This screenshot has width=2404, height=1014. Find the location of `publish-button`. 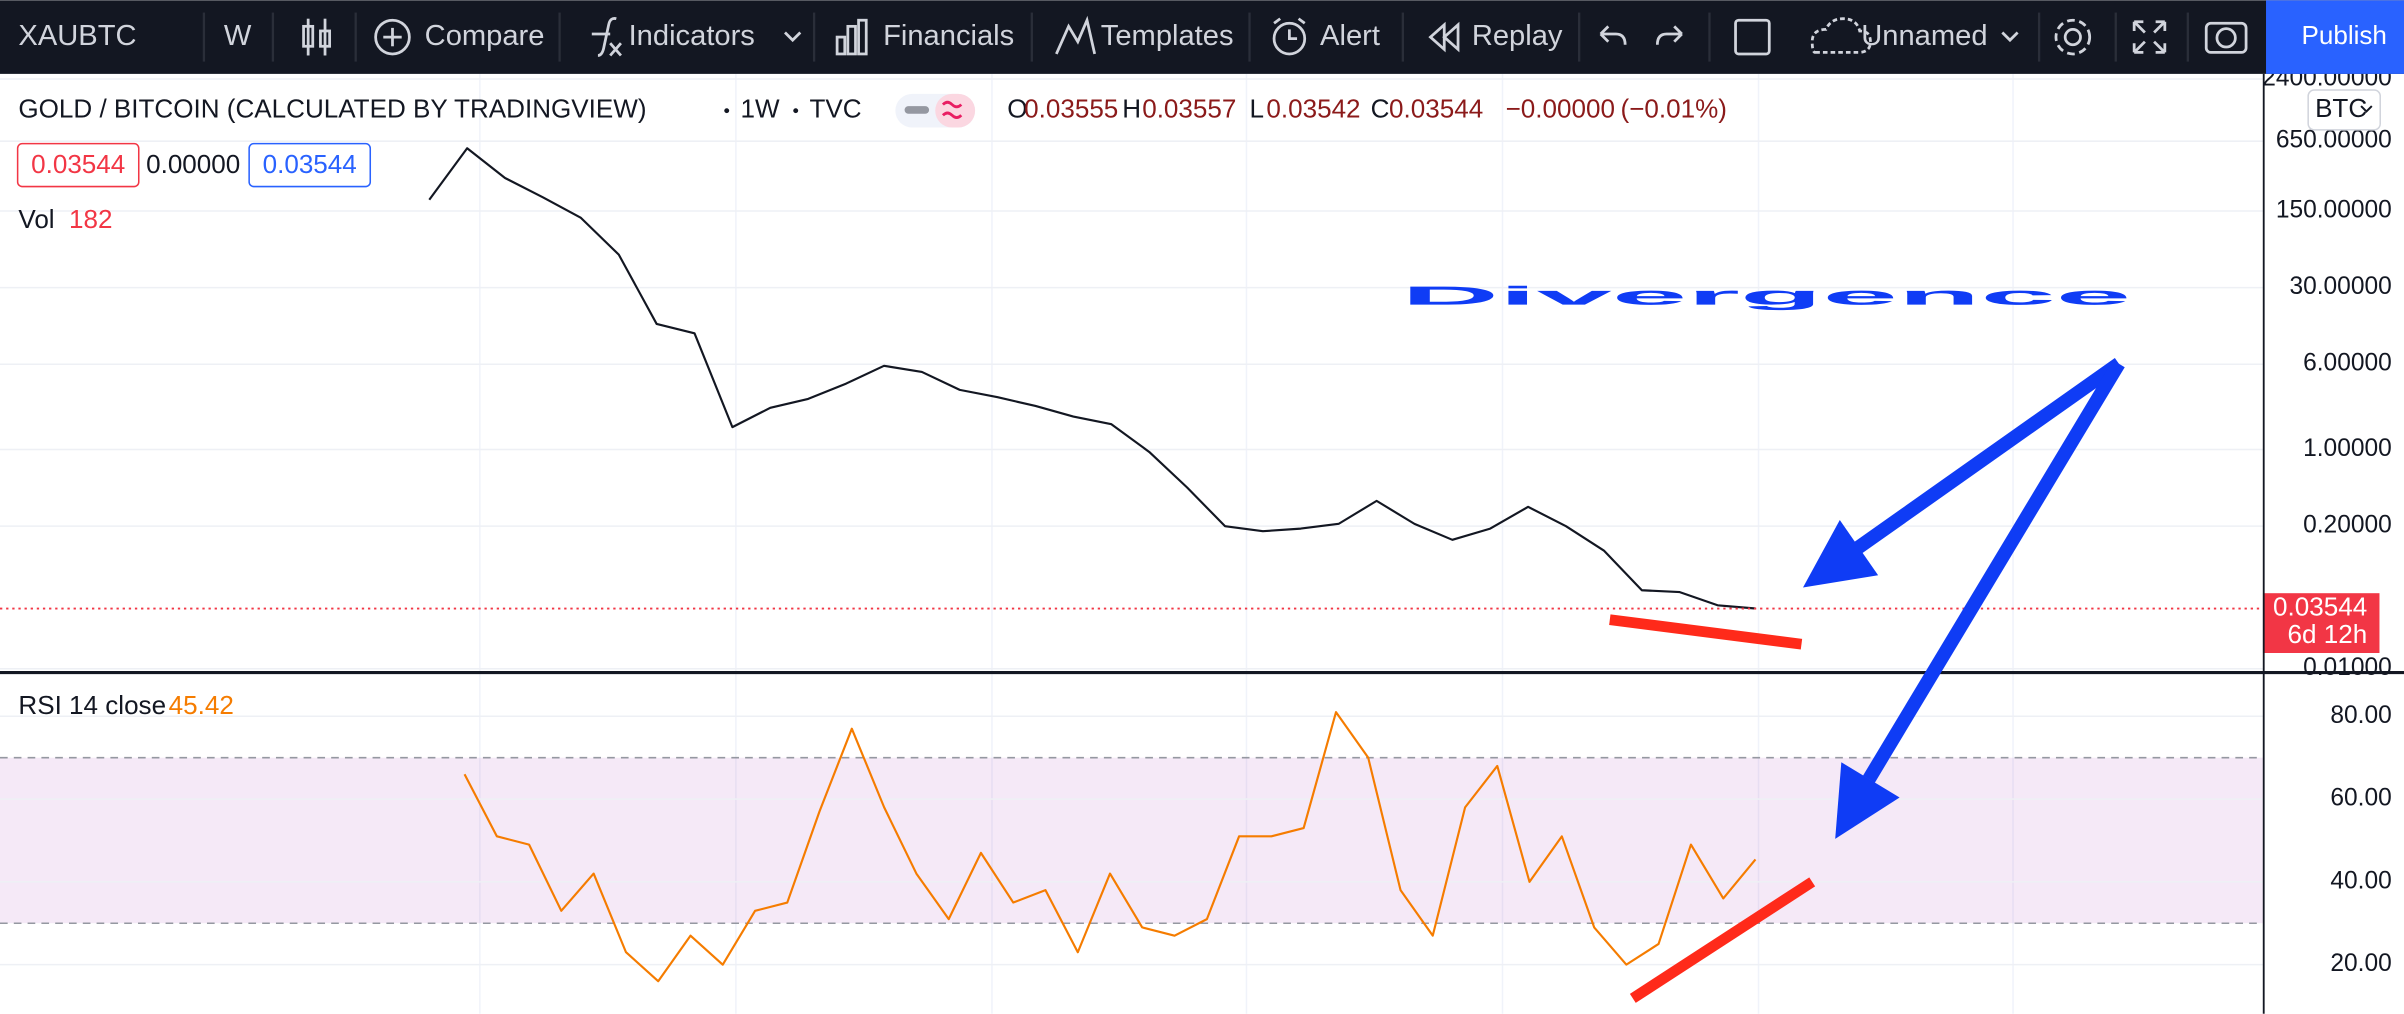

publish-button is located at coordinates (2335, 37).